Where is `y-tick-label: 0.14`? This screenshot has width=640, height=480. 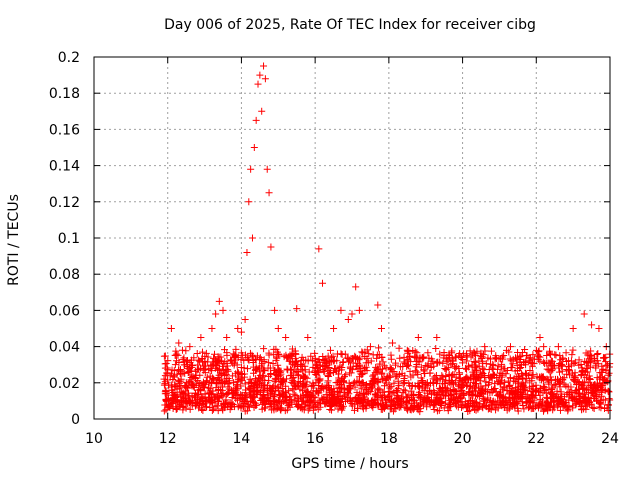
y-tick-label: 0.14 is located at coordinates (64, 167).